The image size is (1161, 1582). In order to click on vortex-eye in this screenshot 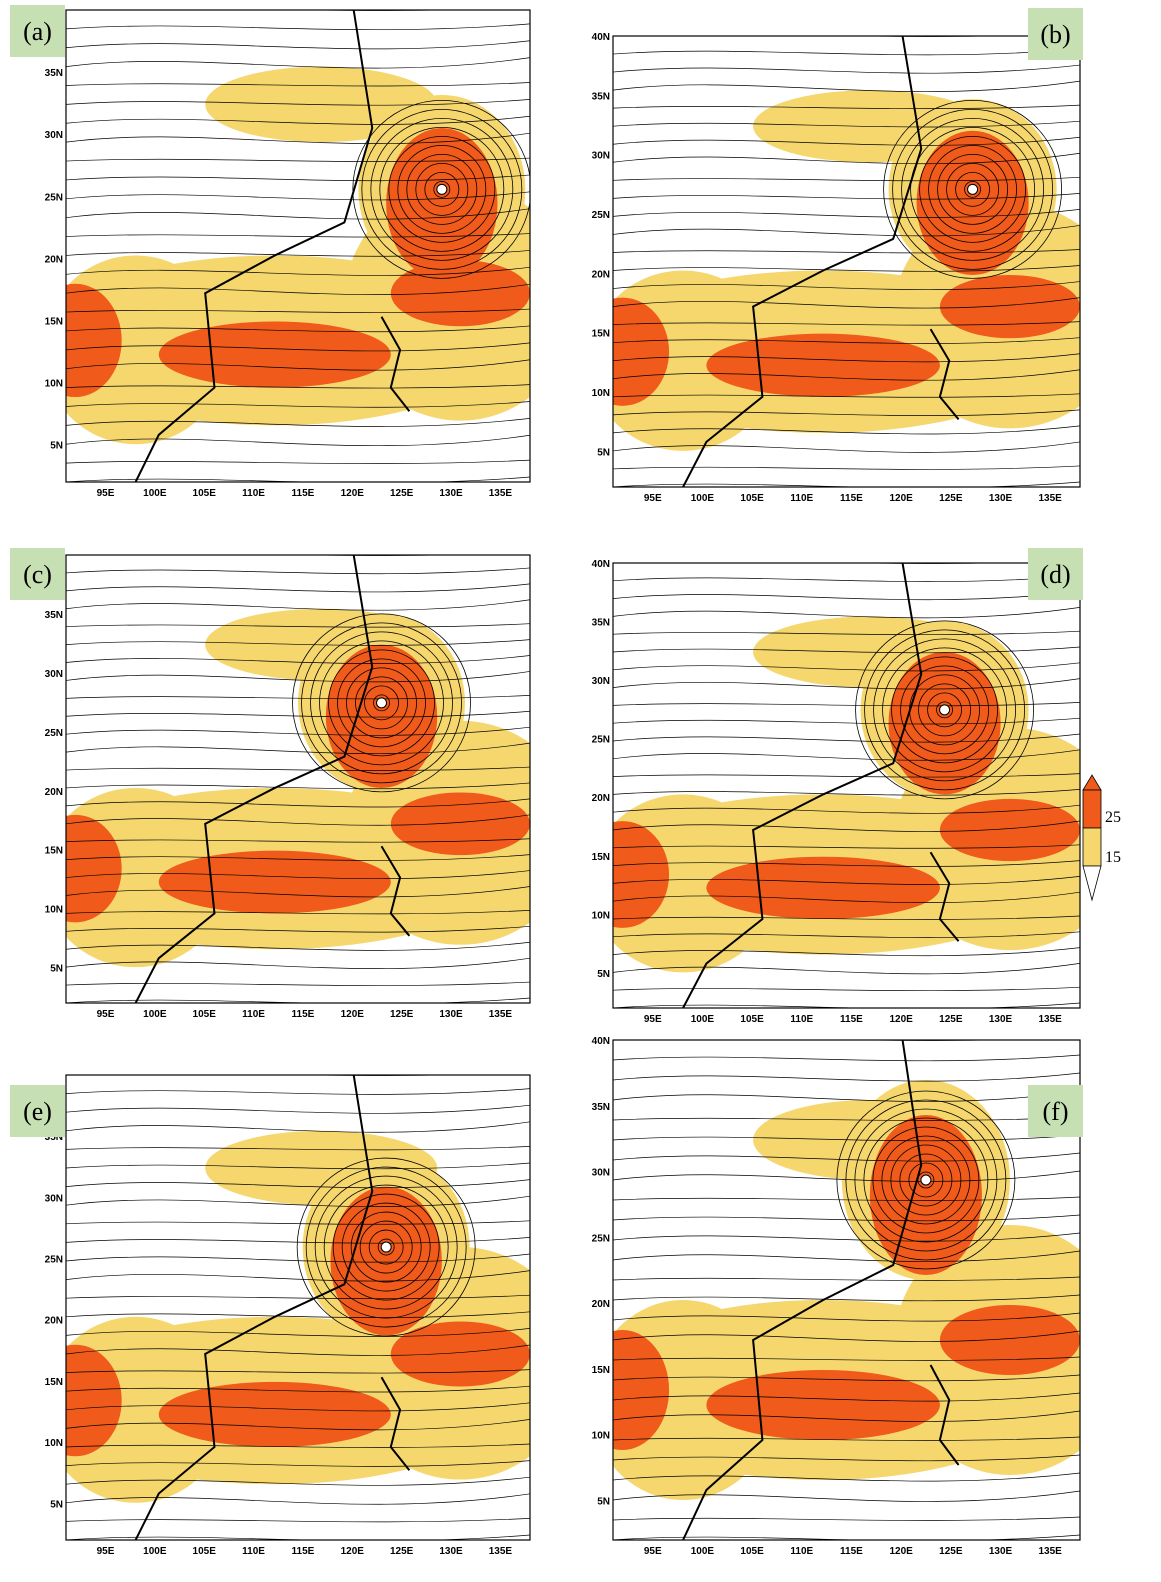, I will do `click(945, 710)`.